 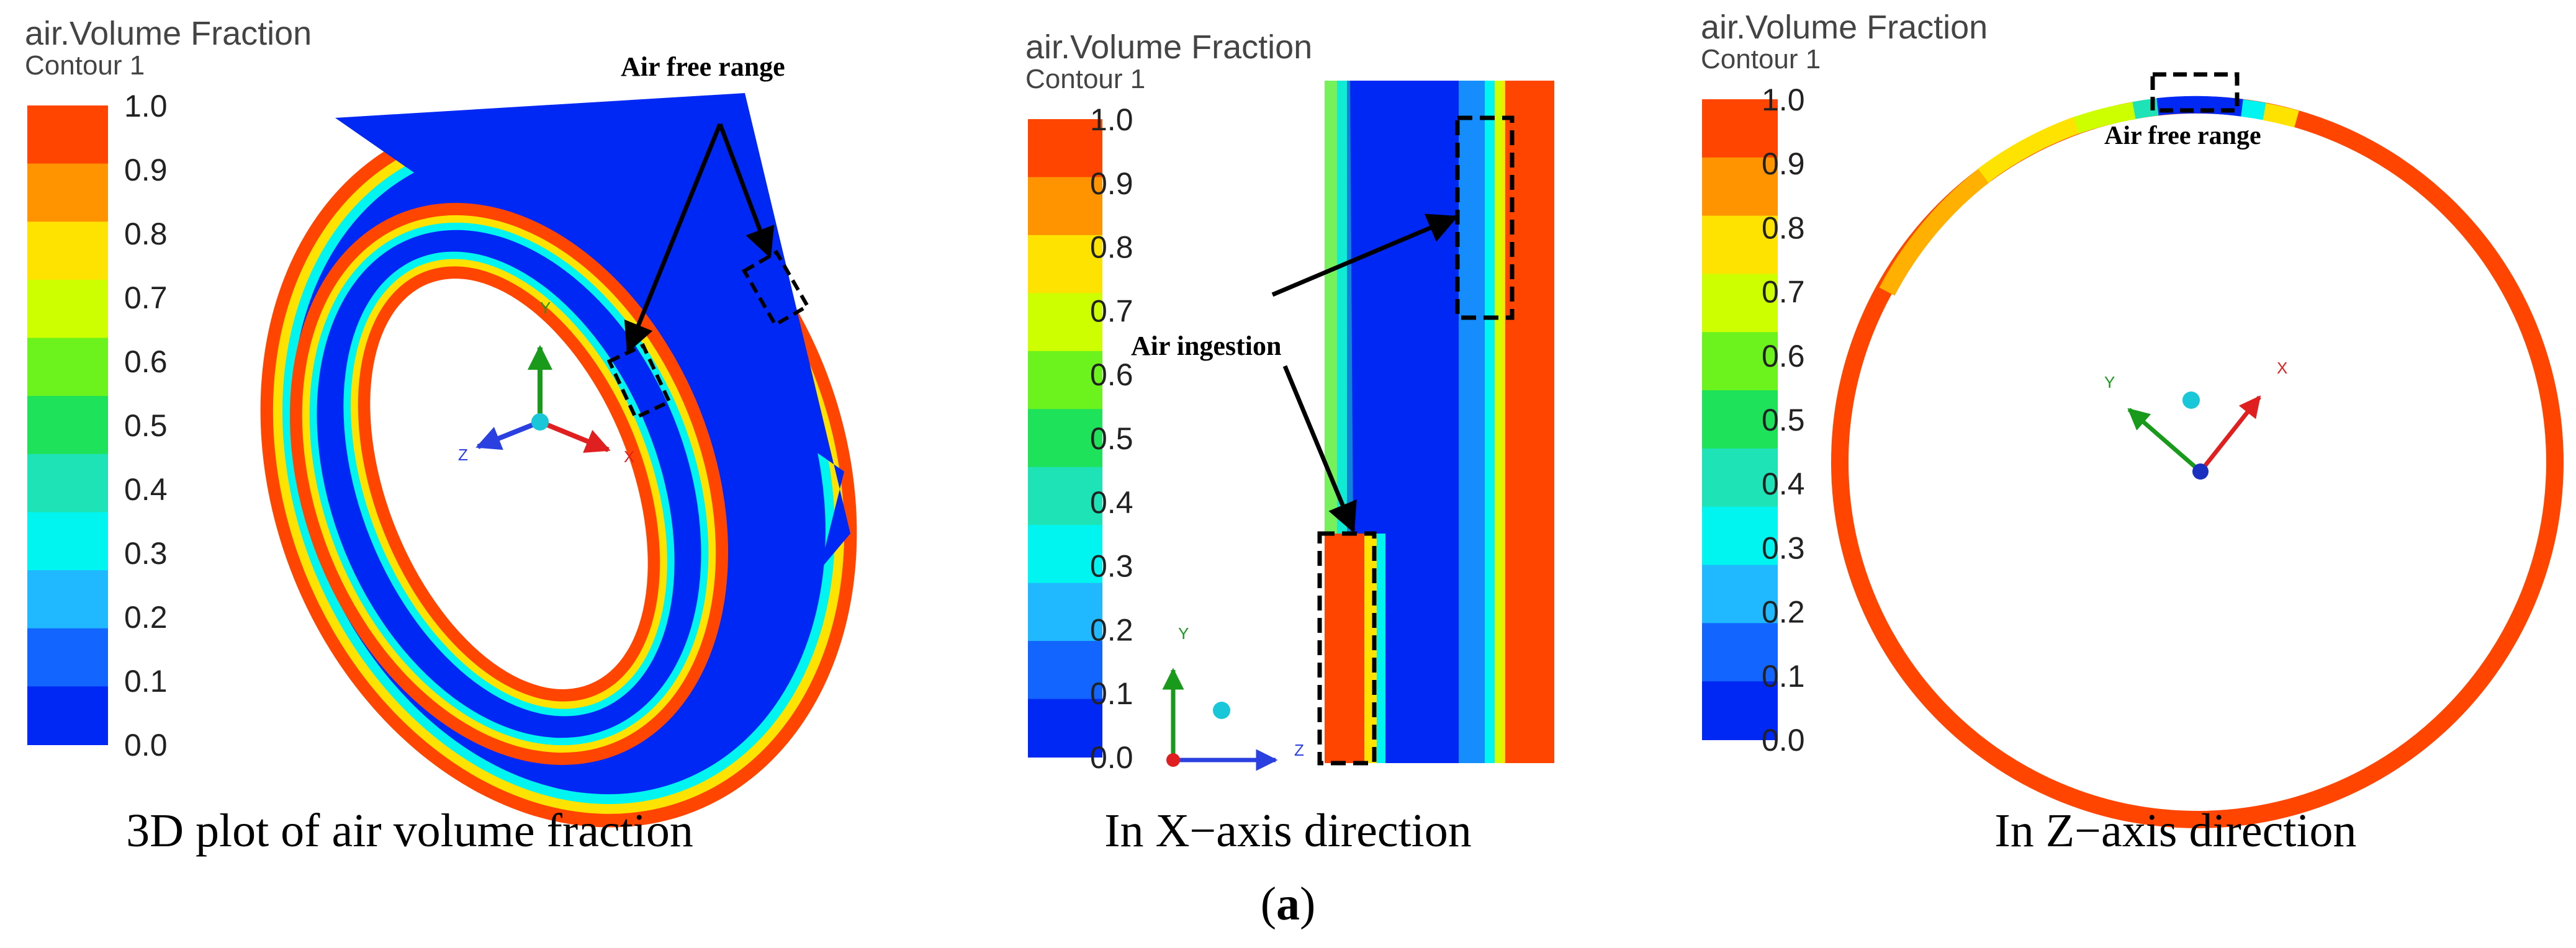 What do you see at coordinates (776, 288) in the screenshot?
I see `highlight-box-left-b` at bounding box center [776, 288].